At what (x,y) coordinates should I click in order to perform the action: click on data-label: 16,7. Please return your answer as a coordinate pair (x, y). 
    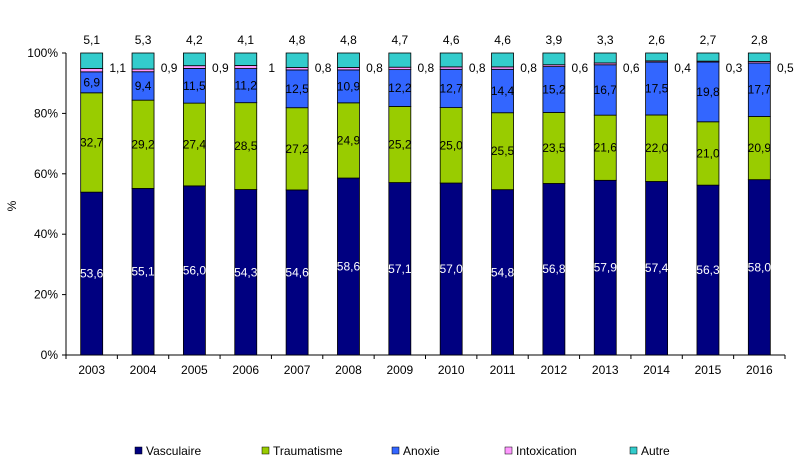
    Looking at the image, I should click on (606, 90).